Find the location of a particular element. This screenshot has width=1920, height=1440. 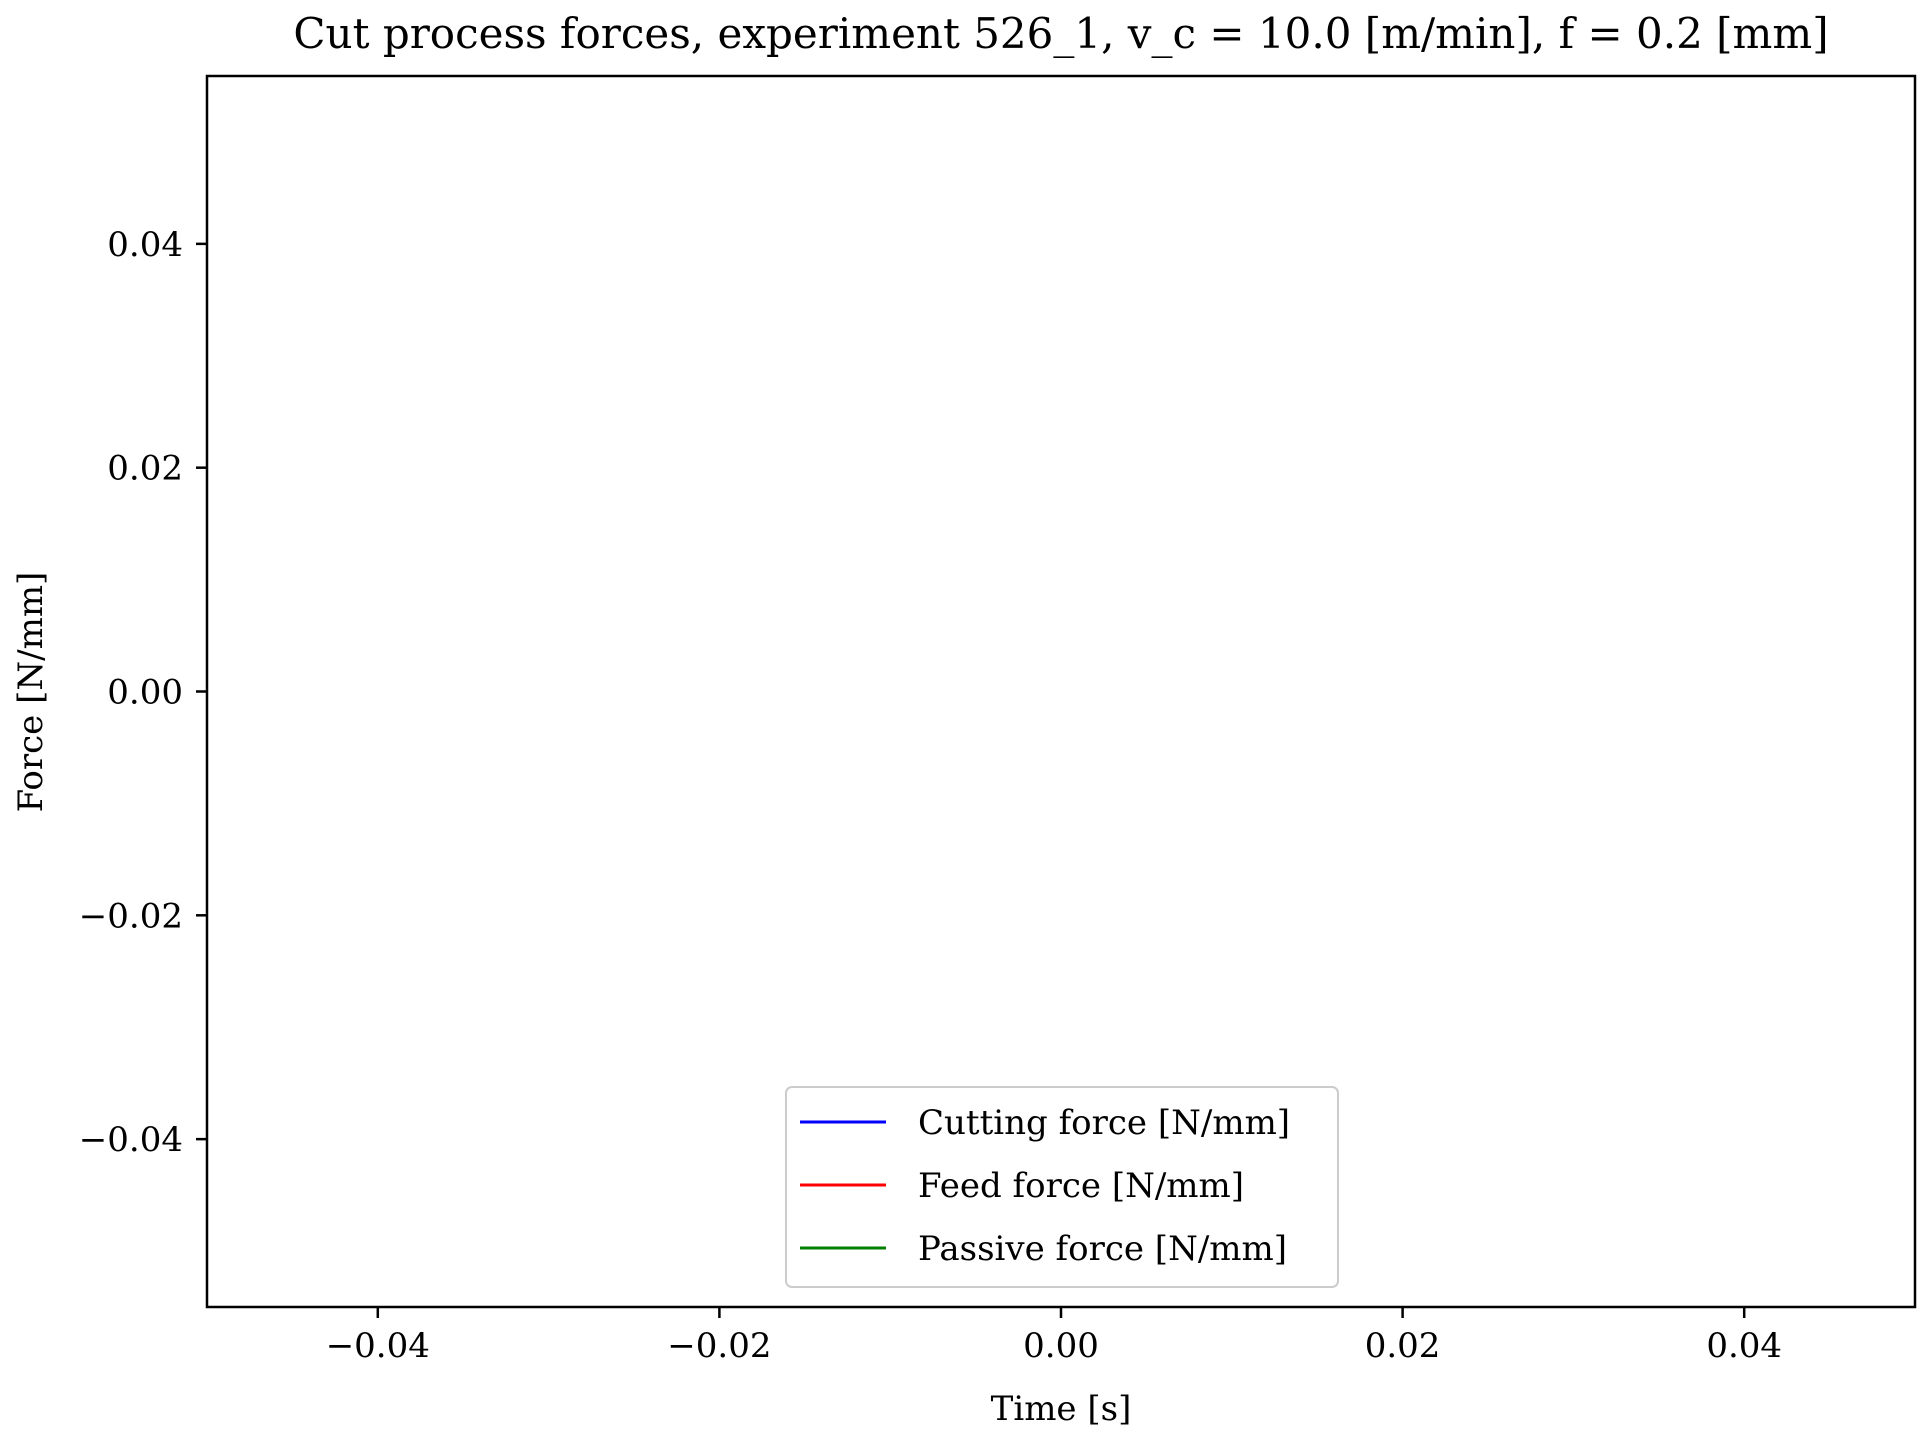

y-tick-label: −0.04 is located at coordinates (131, 1140).